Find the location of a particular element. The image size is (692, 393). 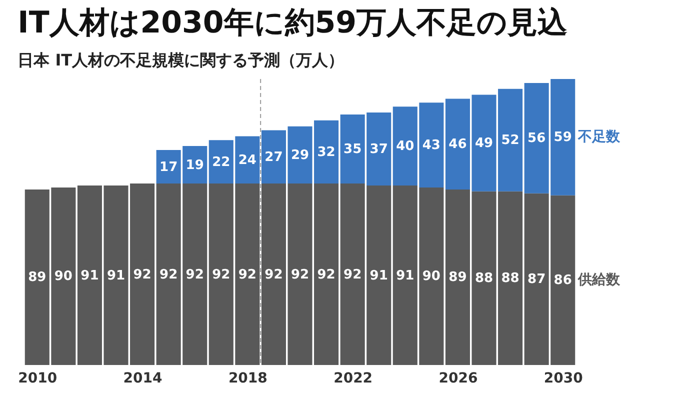

data-label: 46 is located at coordinates (457, 144).